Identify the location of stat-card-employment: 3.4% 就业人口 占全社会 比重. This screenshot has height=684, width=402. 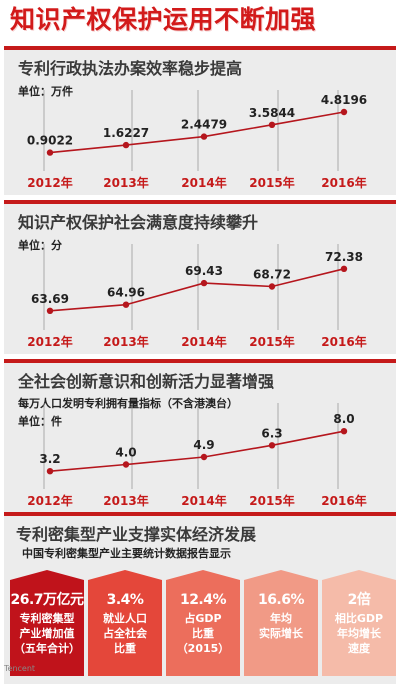
(125, 623).